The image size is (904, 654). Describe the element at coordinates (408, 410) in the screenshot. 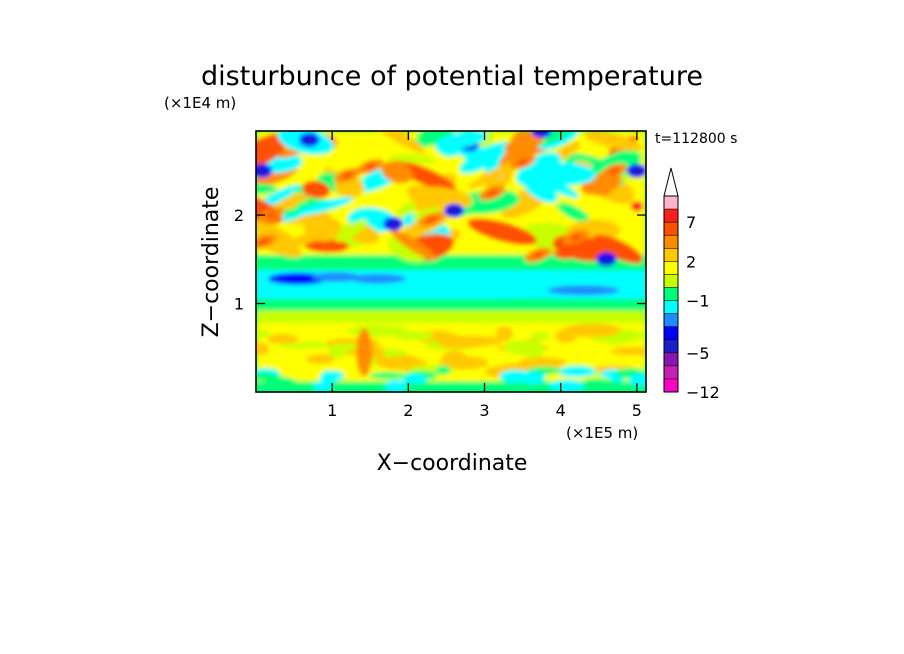

I see `x-tick-label: 2` at that location.